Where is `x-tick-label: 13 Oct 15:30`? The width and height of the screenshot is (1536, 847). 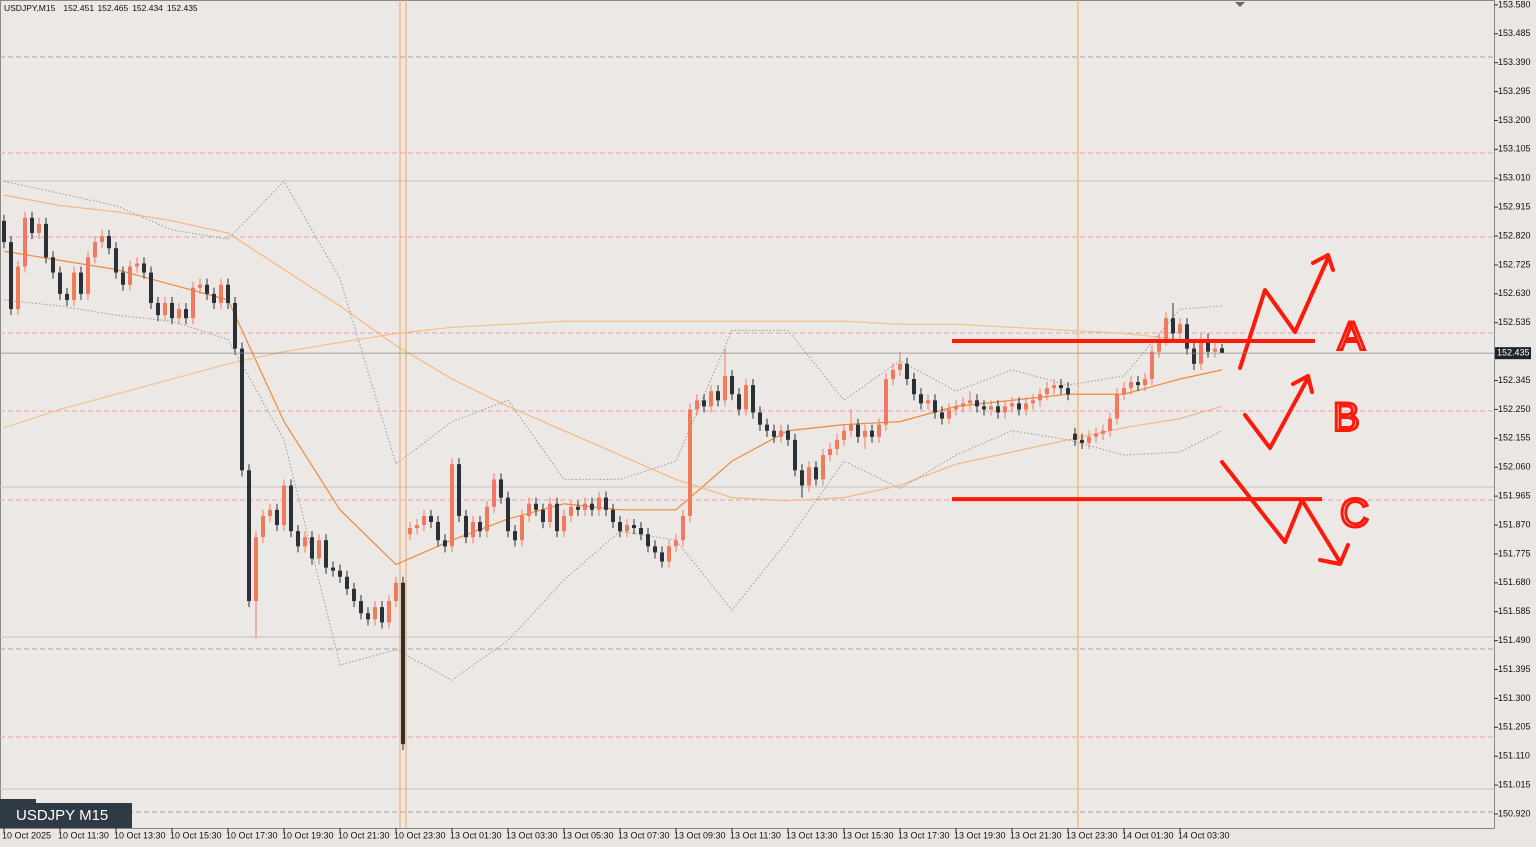 x-tick-label: 13 Oct 15:30 is located at coordinates (868, 835).